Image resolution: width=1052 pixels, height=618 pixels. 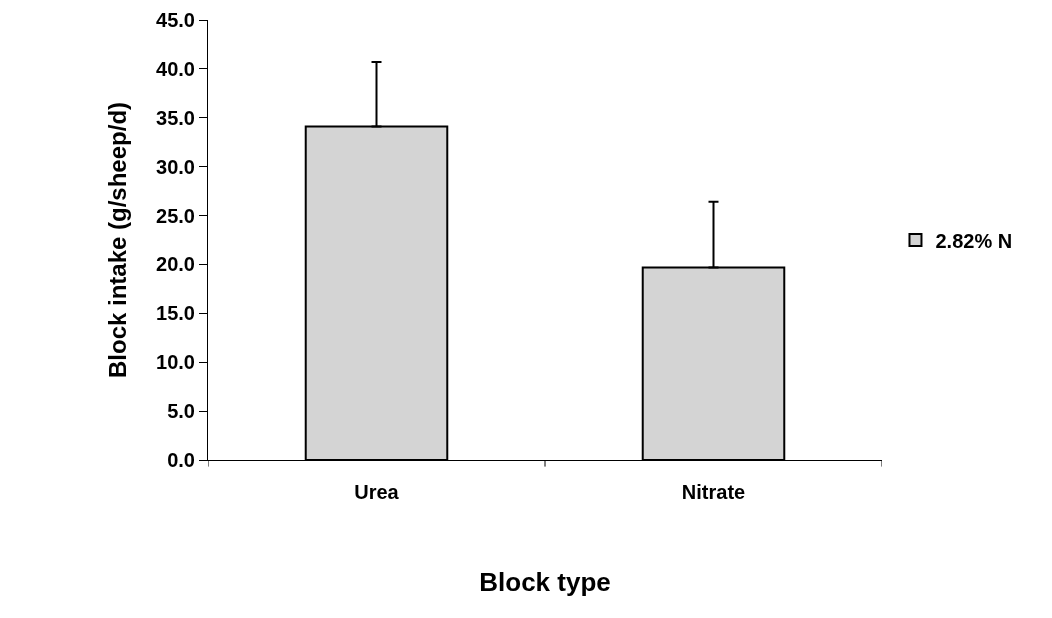 What do you see at coordinates (545, 581) in the screenshot?
I see `x-axis-title: Block type` at bounding box center [545, 581].